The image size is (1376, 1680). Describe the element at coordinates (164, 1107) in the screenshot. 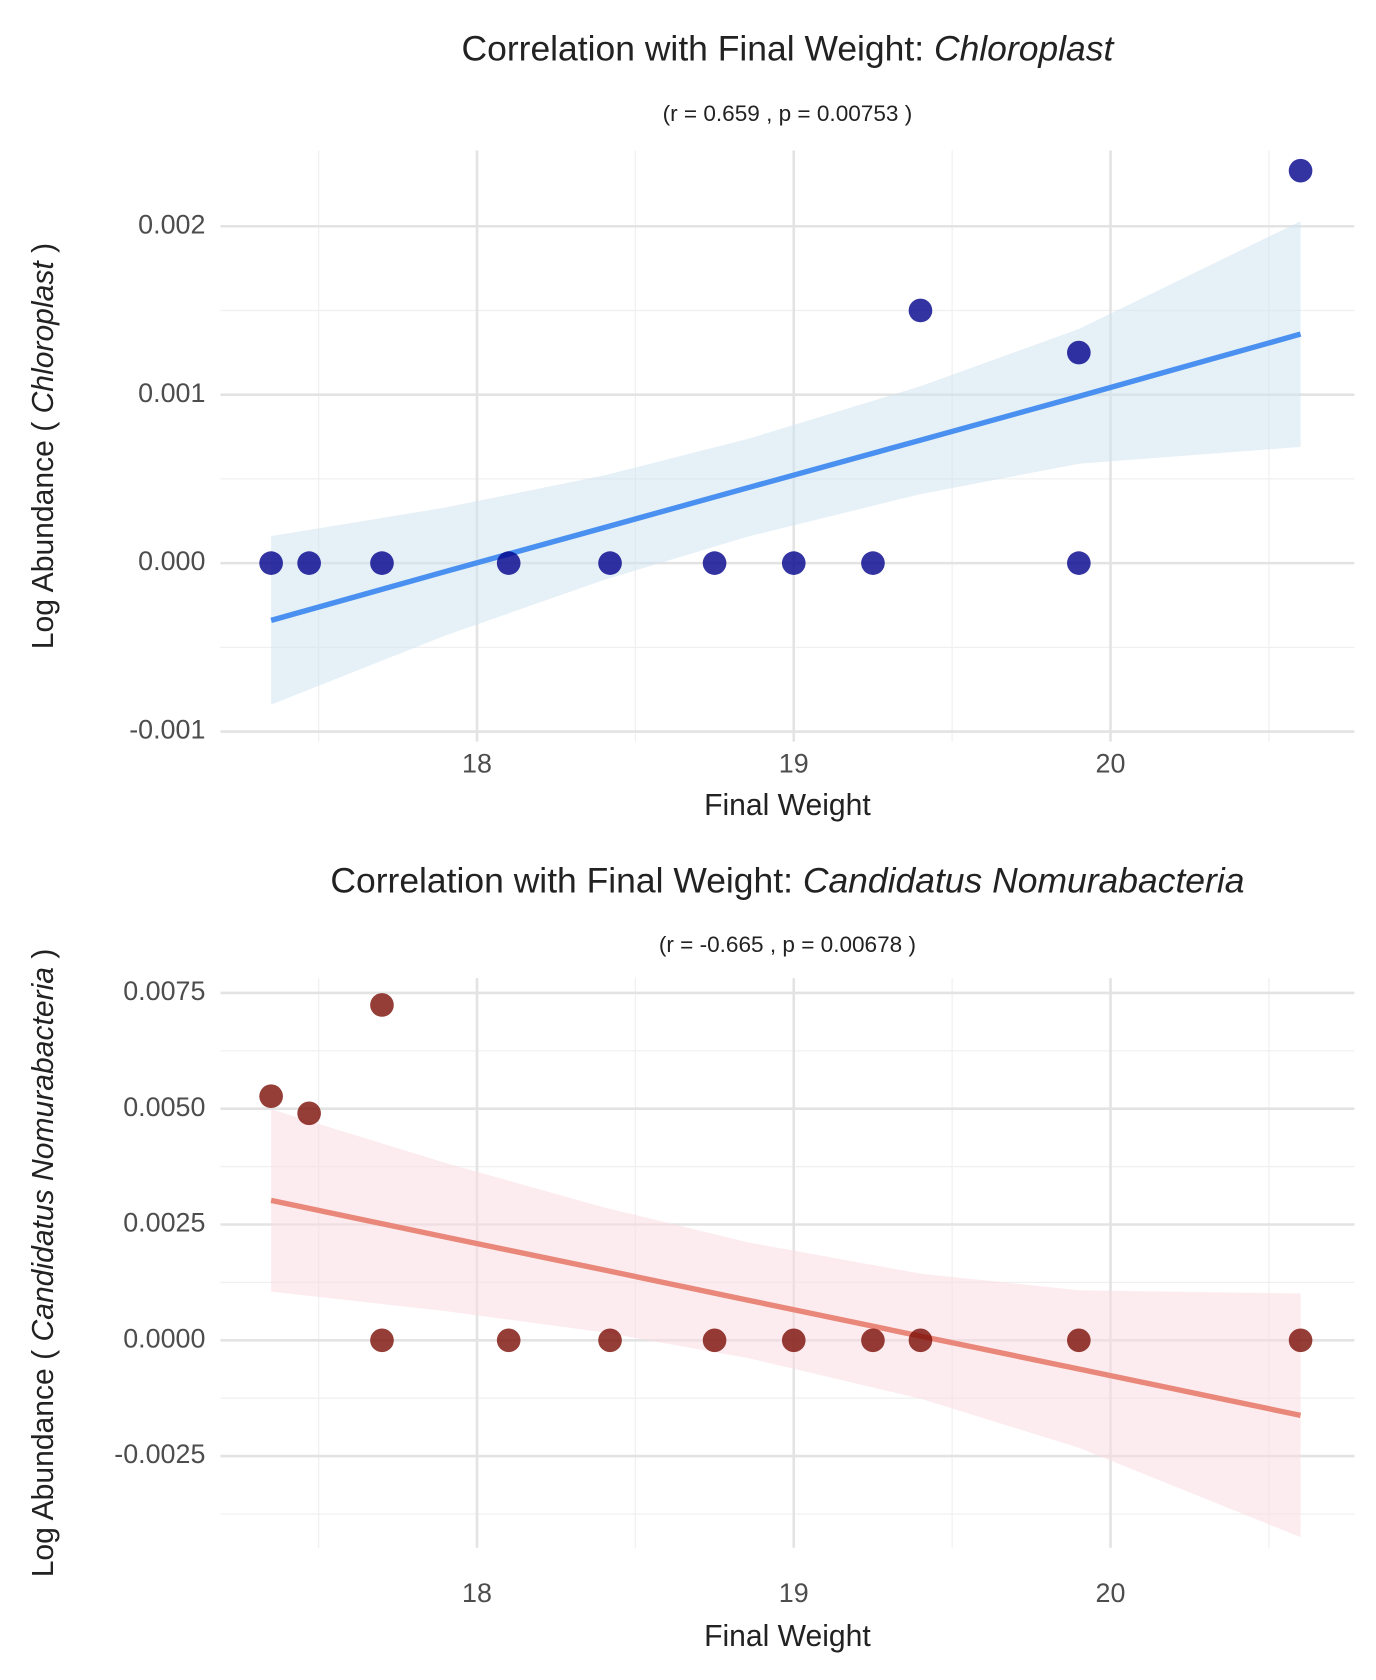

I see `y-tick-label: 0.0050` at that location.